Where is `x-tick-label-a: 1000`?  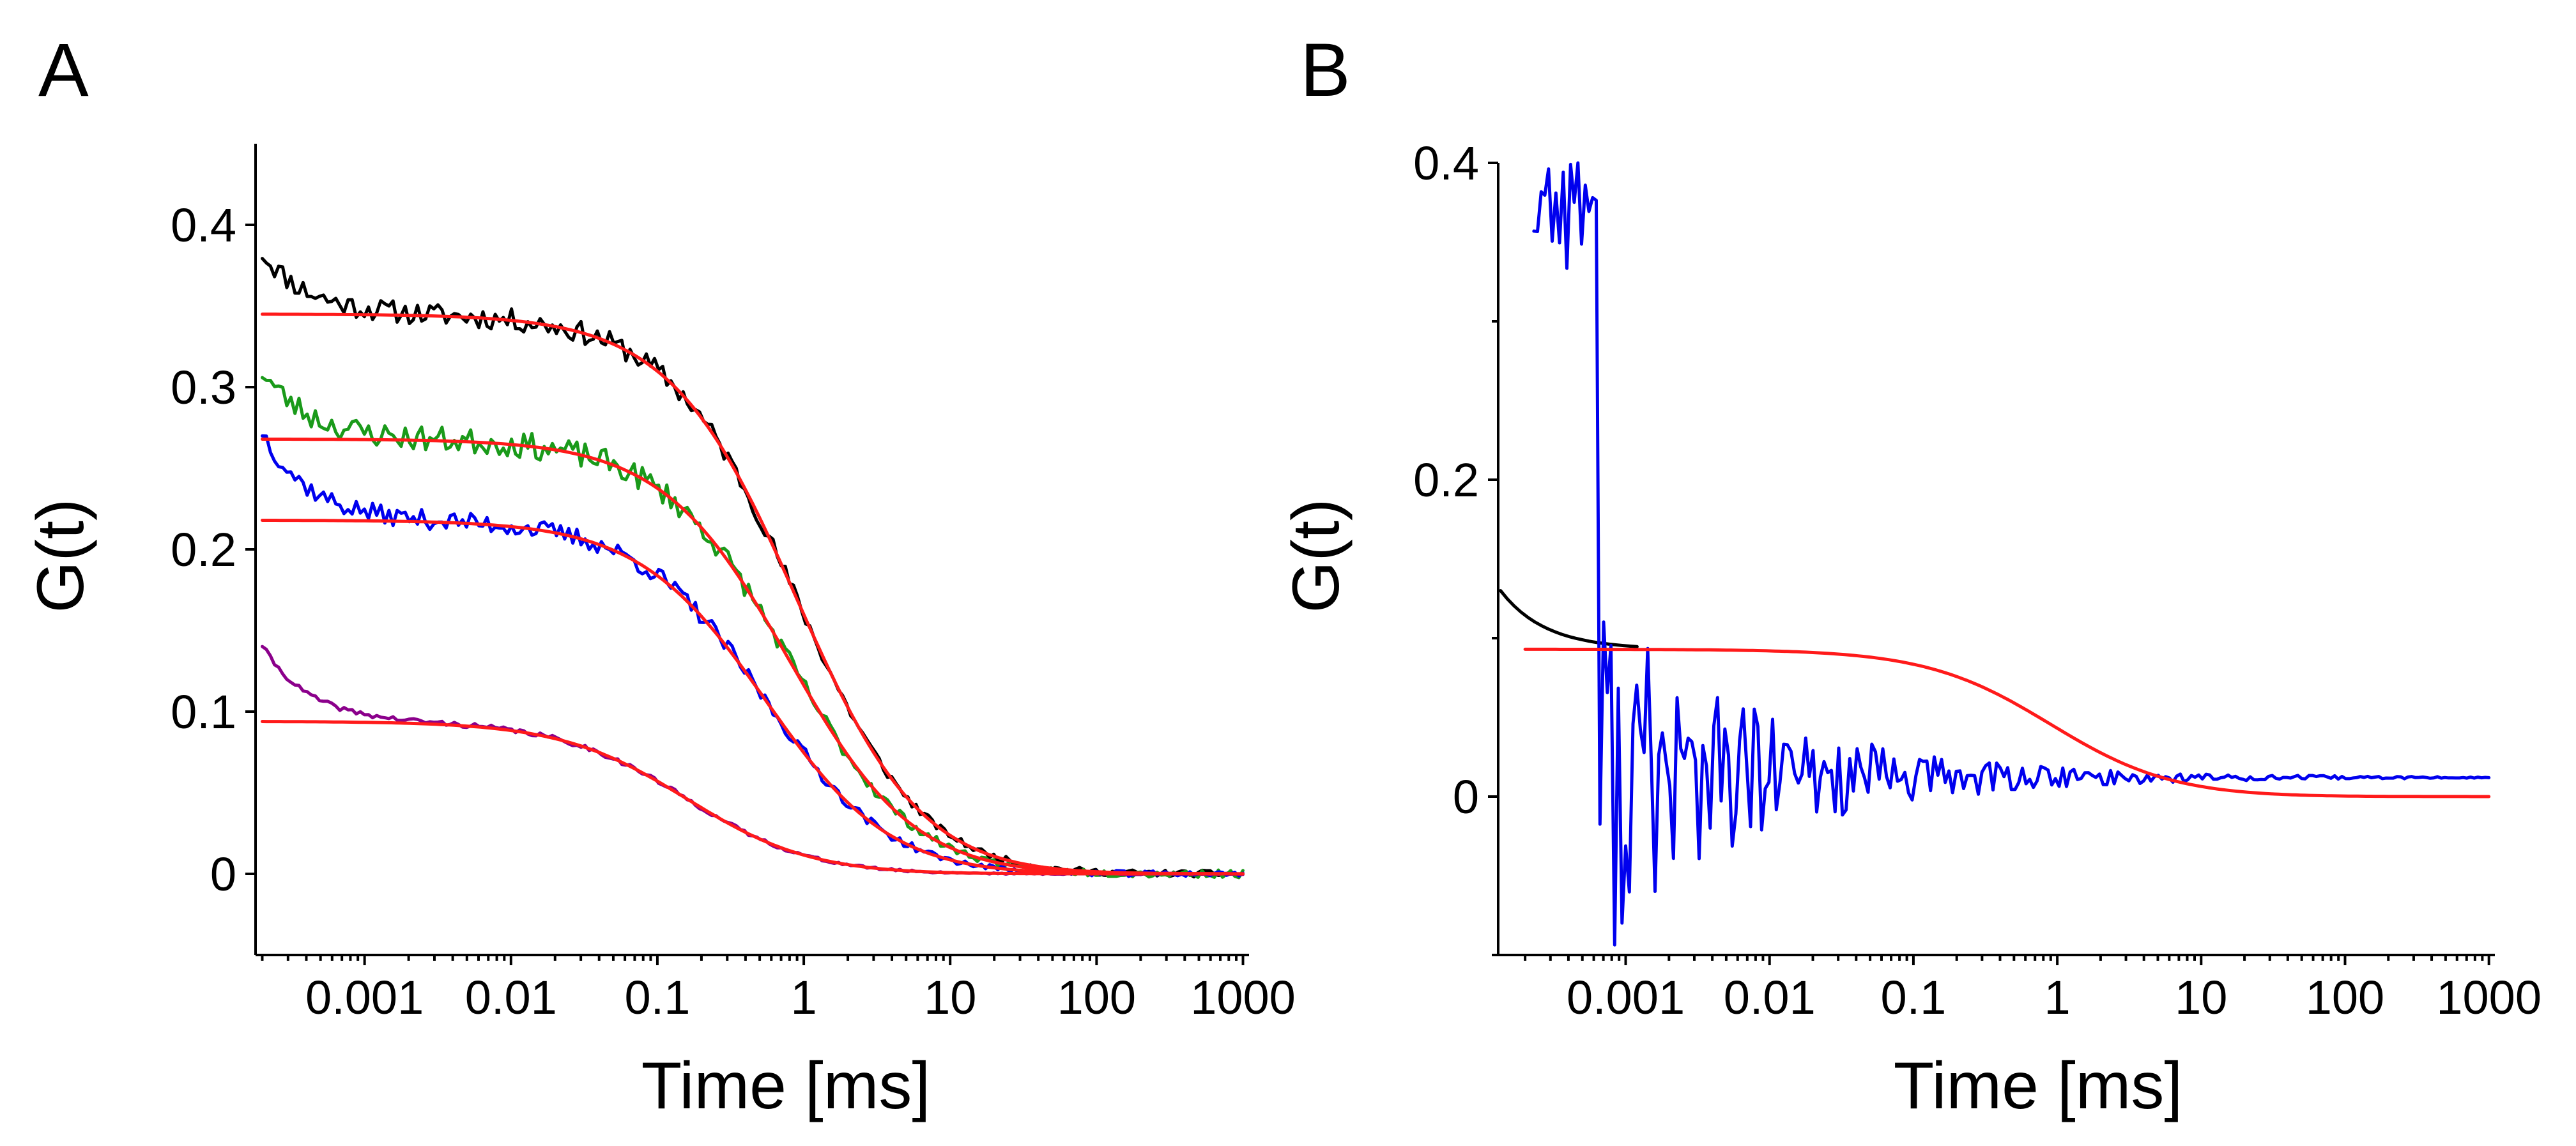
x-tick-label-a: 1000 is located at coordinates (1243, 997).